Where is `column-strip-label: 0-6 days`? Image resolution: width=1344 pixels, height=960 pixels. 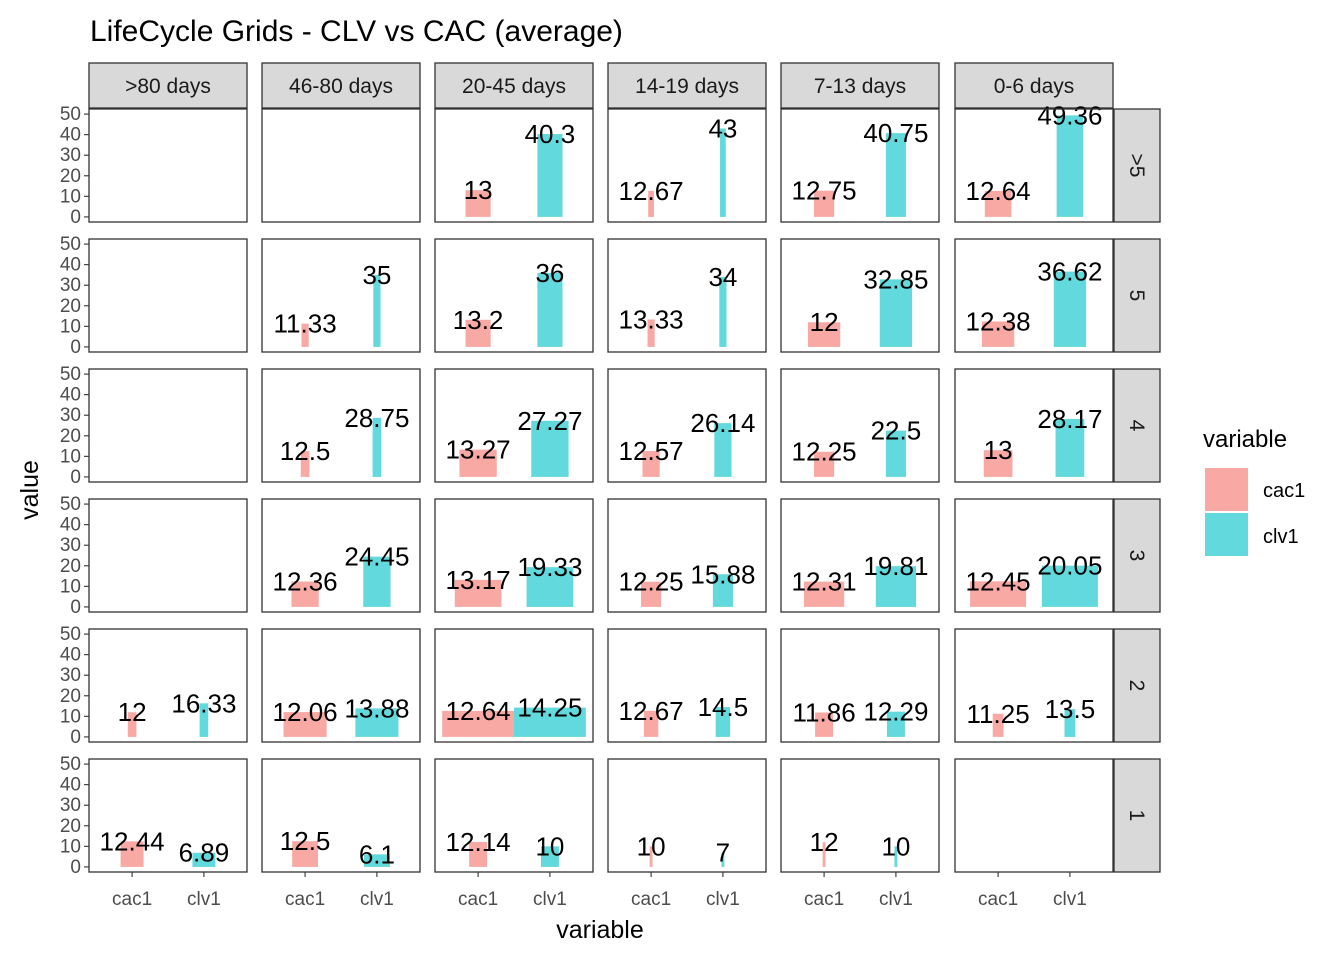
column-strip-label: 0-6 days is located at coordinates (1034, 86).